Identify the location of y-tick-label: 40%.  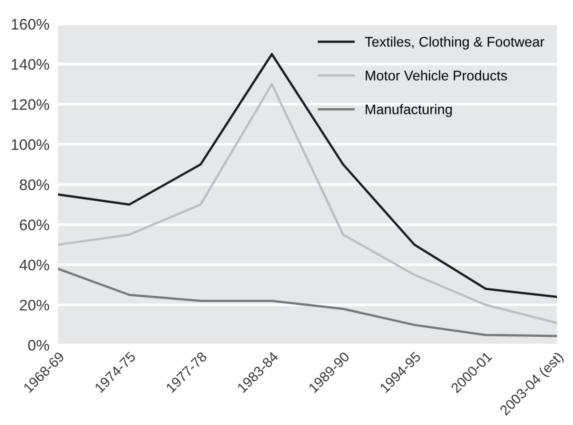
(34, 265).